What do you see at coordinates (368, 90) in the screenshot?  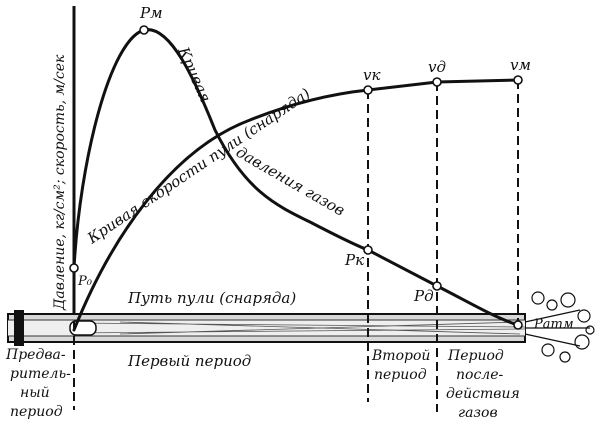 I see `point-vk` at bounding box center [368, 90].